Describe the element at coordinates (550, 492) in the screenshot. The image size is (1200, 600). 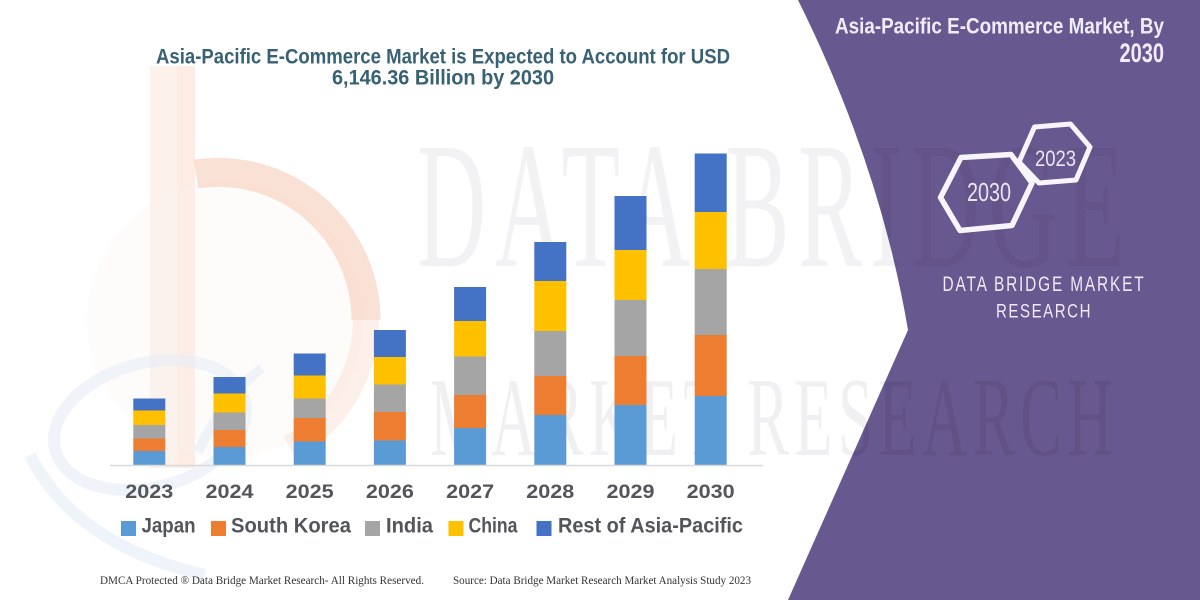
I see `svg-text: 2028` at that location.